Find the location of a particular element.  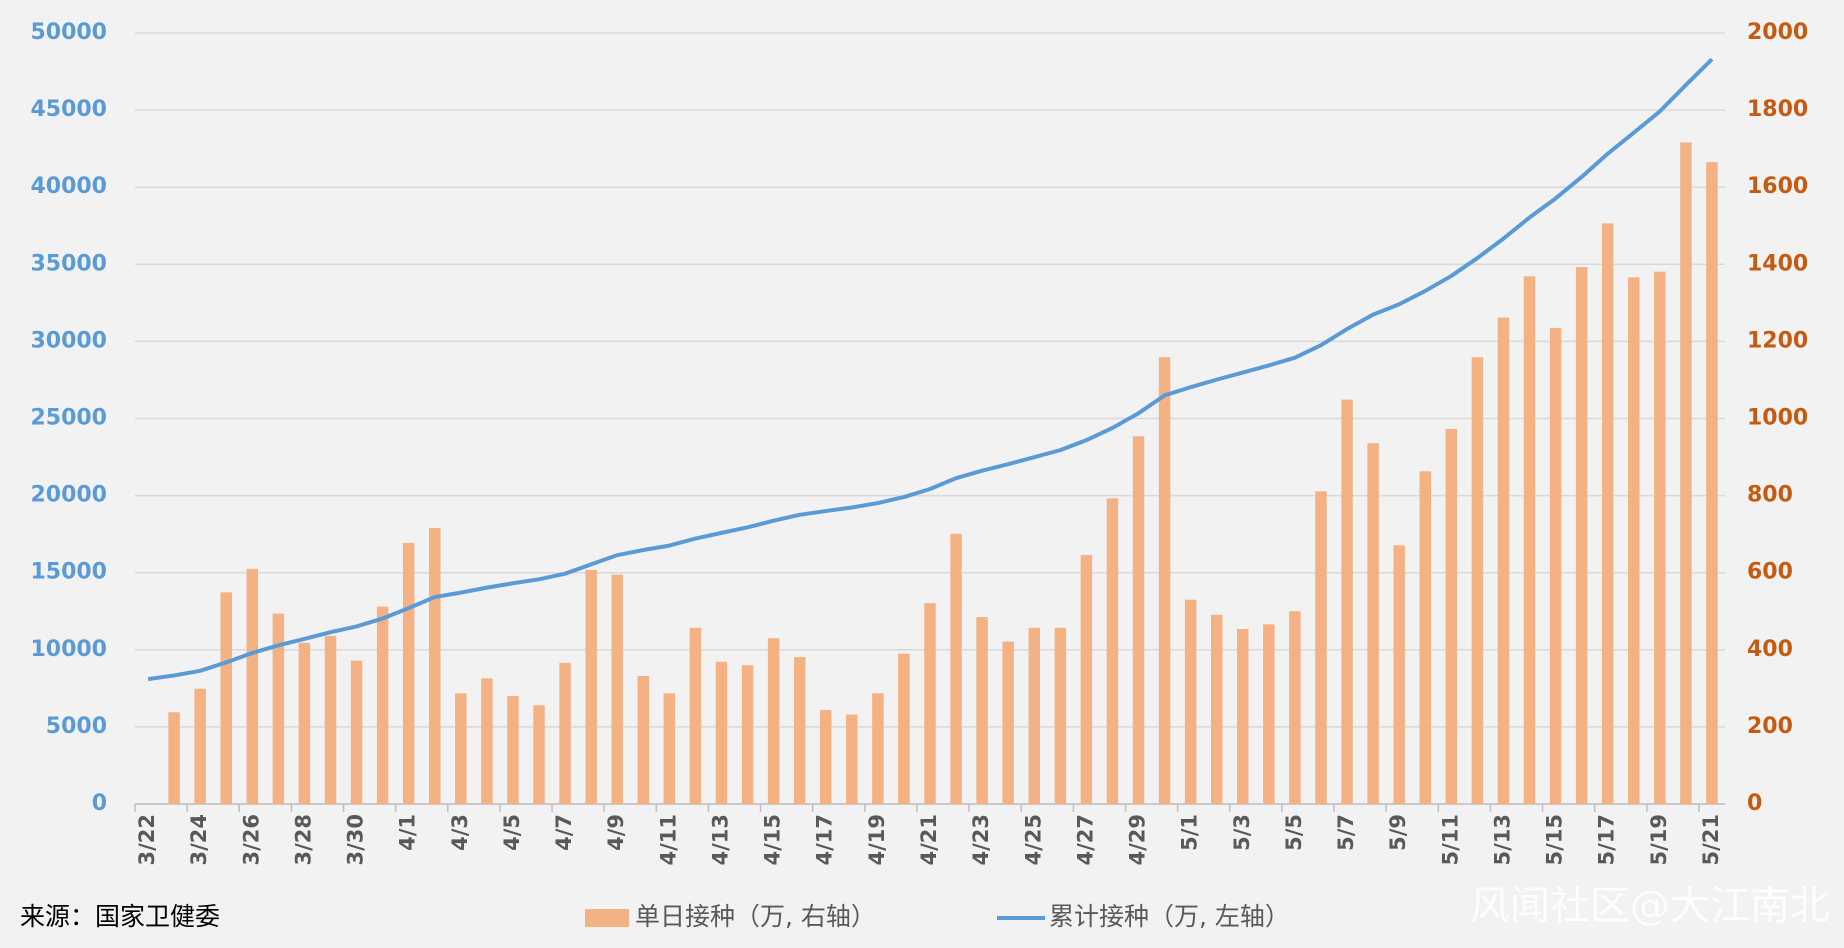

x-tick-label: 5/15 is located at coordinates (1555, 840).